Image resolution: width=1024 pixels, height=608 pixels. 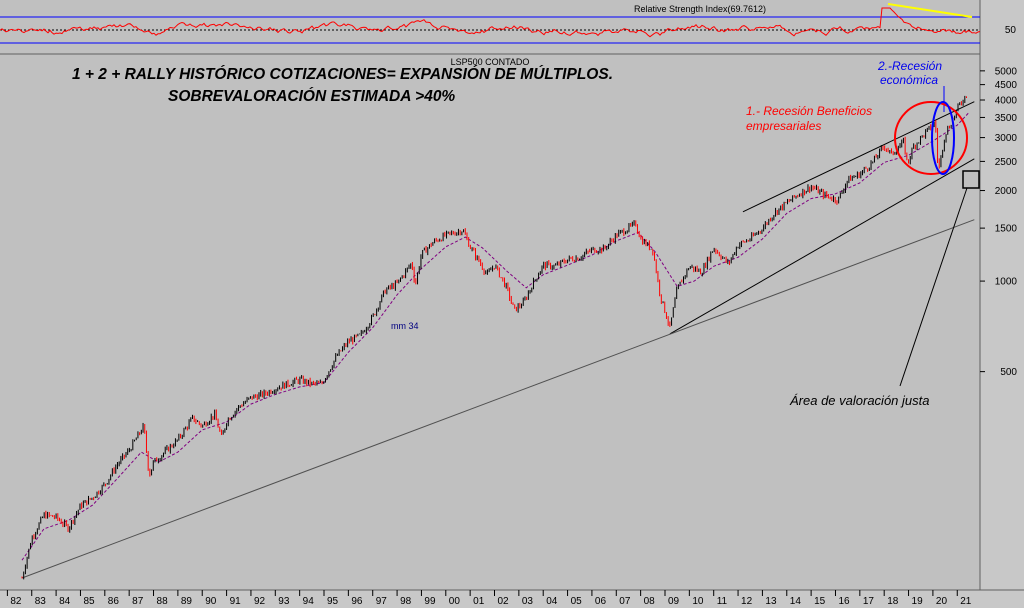 What do you see at coordinates (577, 601) in the screenshot?
I see `x-tick-label: 05` at bounding box center [577, 601].